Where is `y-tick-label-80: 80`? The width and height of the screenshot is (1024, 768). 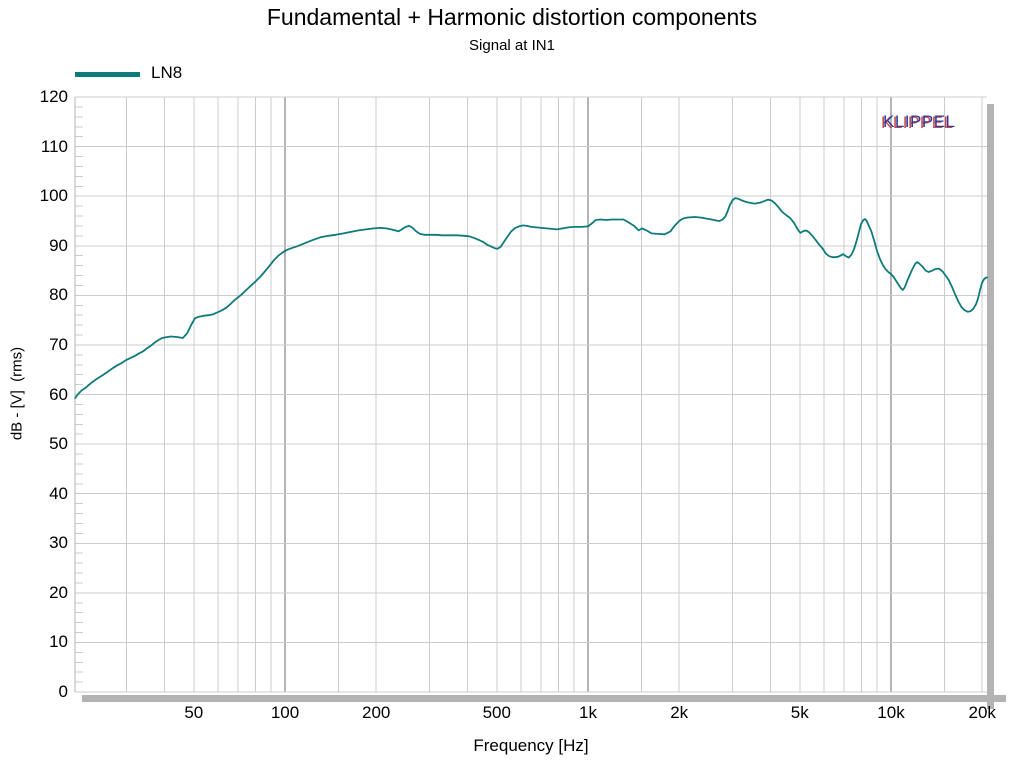
y-tick-label-80: 80 is located at coordinates (58, 295).